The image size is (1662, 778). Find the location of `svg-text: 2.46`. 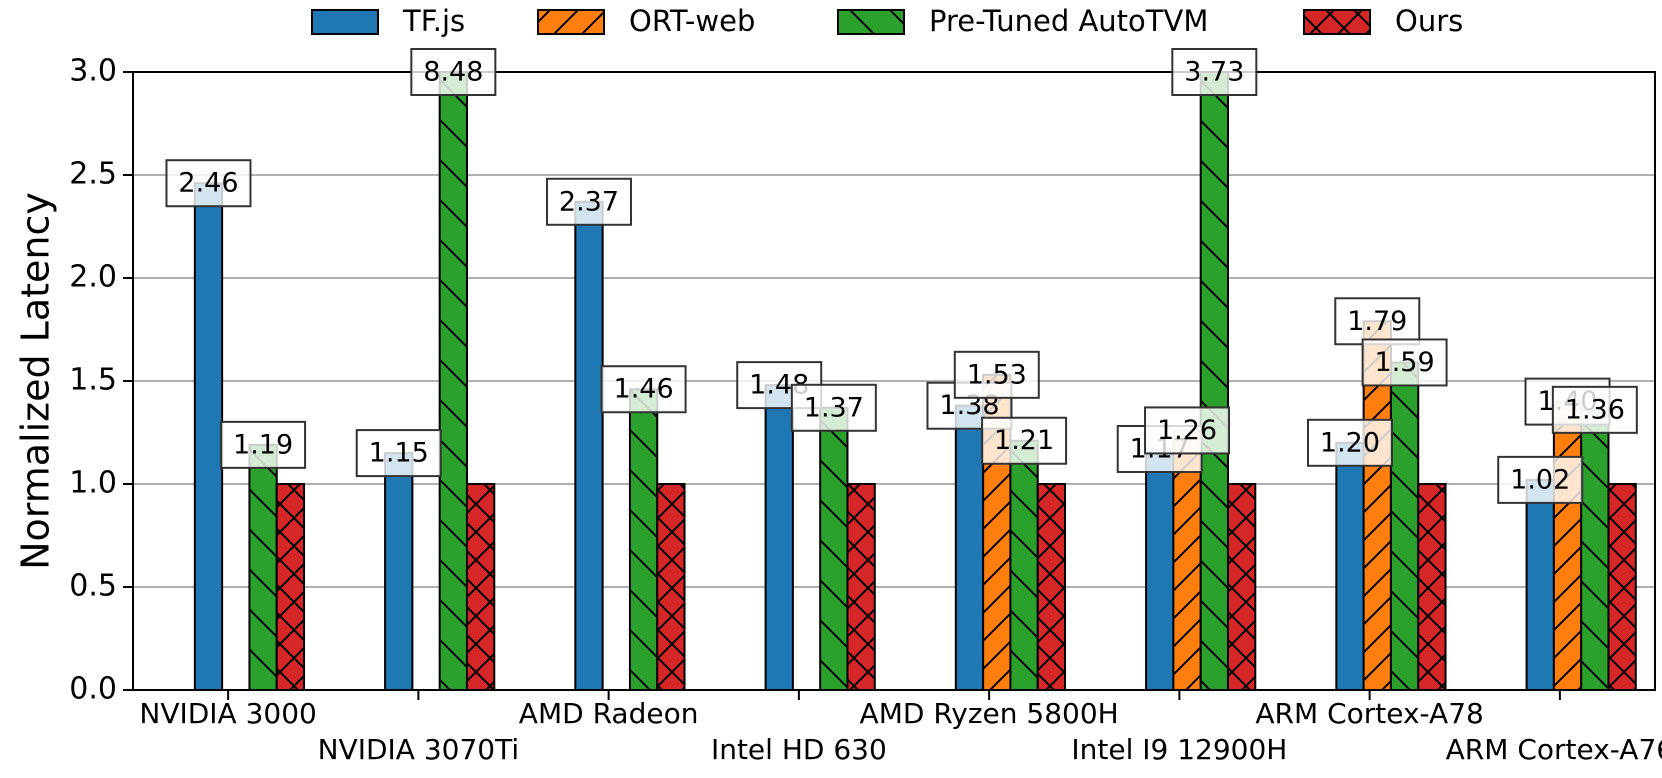

svg-text: 2.46 is located at coordinates (208, 183).